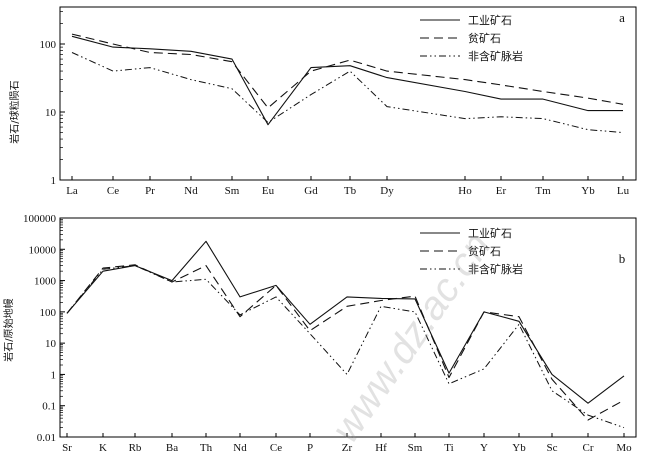 Image resolution: width=646 pixels, height=453 pixels. I want to click on y-tick-label: 0.1, so click(49, 407).